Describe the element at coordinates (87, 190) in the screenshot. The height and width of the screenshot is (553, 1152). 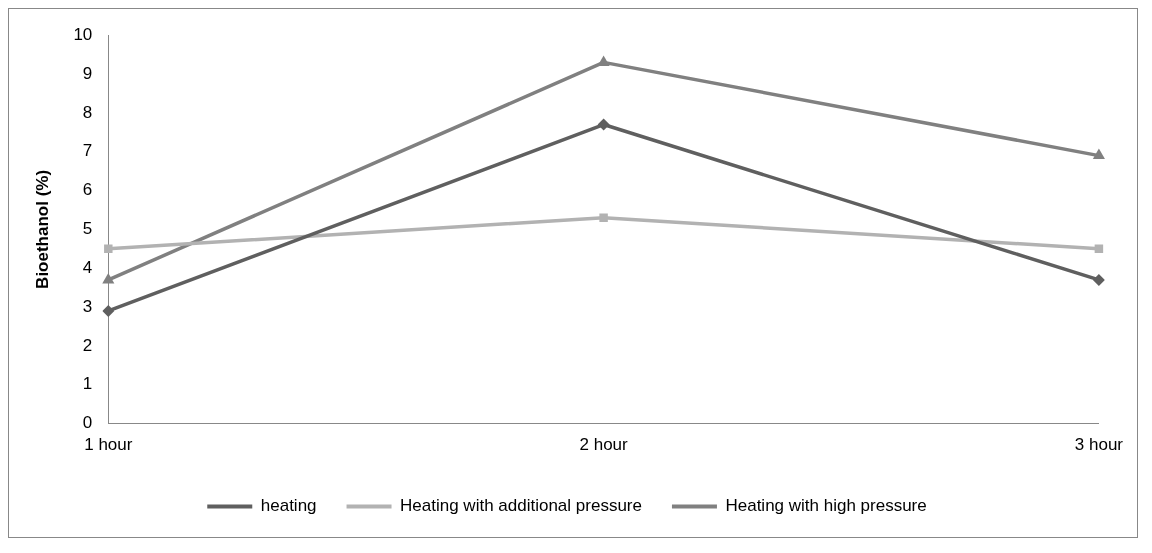
I see `y-tick-label: 6` at that location.